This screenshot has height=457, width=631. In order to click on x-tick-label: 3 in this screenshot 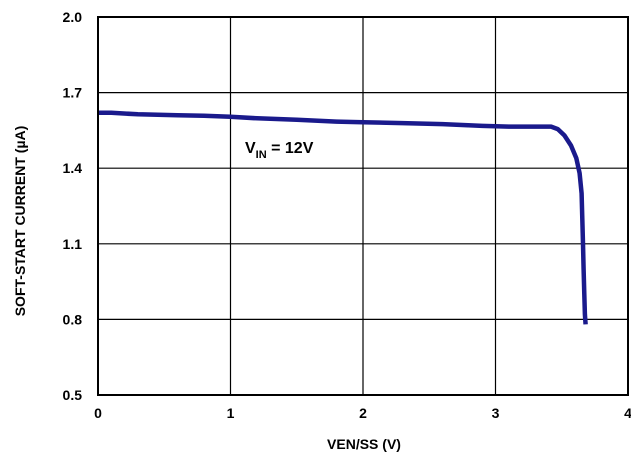, I will do `click(496, 413)`.